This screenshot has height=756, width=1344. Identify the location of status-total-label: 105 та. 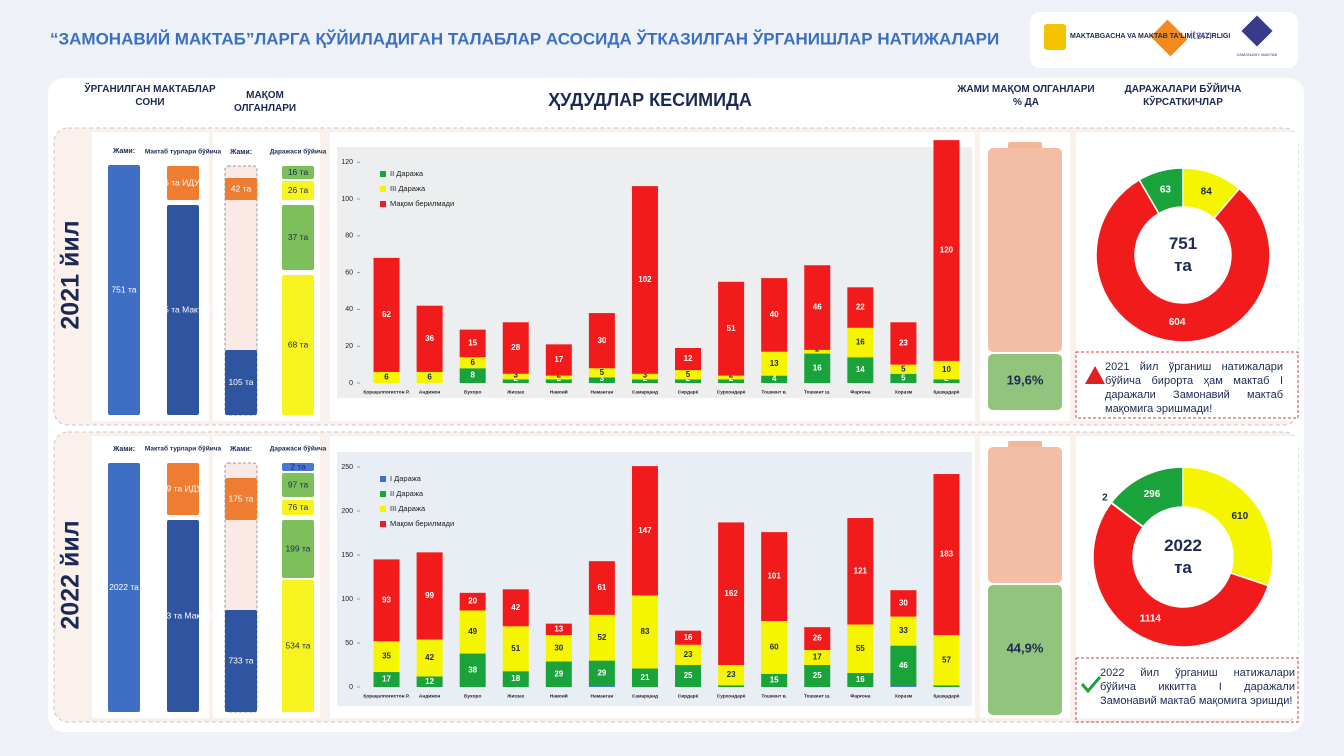
(240, 382).